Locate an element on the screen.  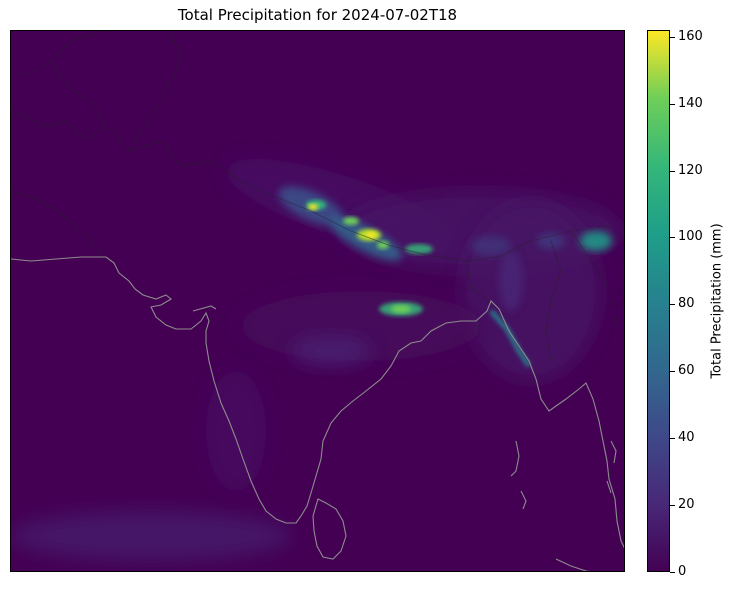
colorbar-label: Total Precipitation (mm) is located at coordinates (717, 301).